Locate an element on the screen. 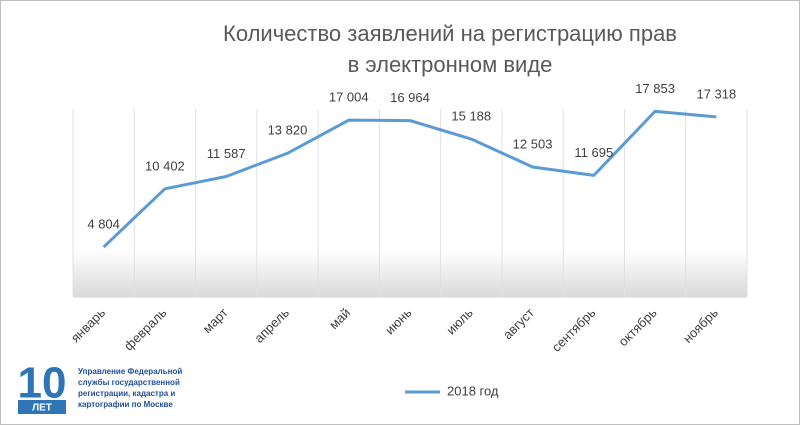 The image size is (800, 425). logo-number: 10 is located at coordinates (42, 383).